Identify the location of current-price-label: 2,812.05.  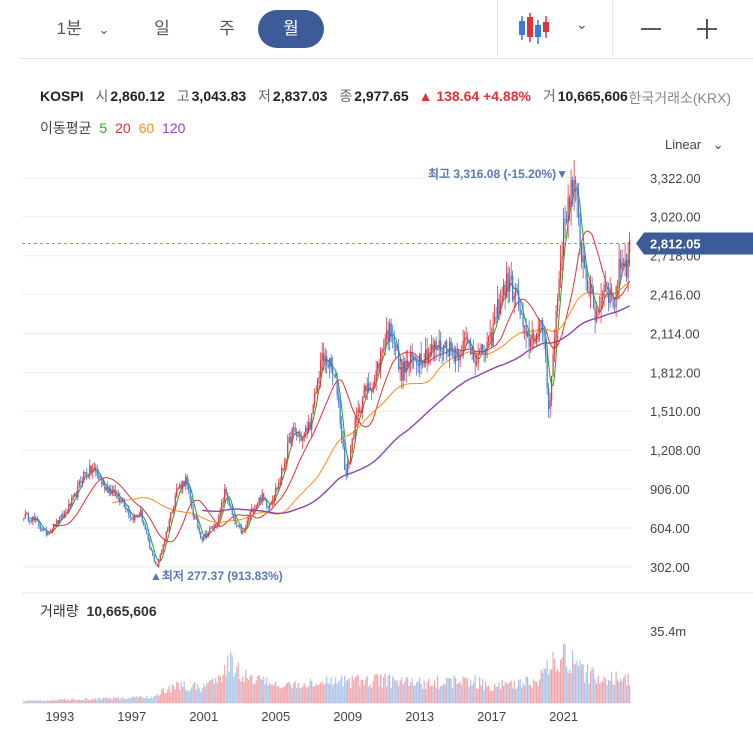
(675, 243).